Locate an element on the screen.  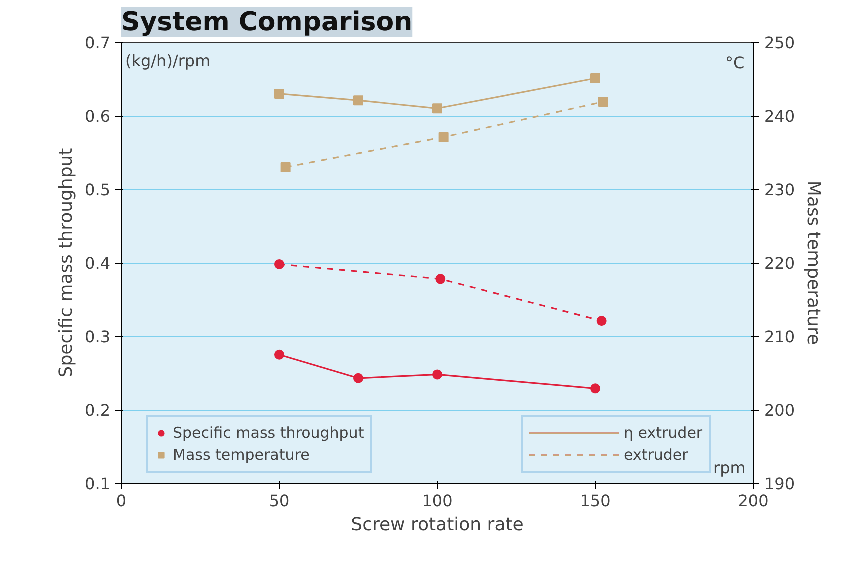
y2-tick-label: 190 is located at coordinates (780, 484).